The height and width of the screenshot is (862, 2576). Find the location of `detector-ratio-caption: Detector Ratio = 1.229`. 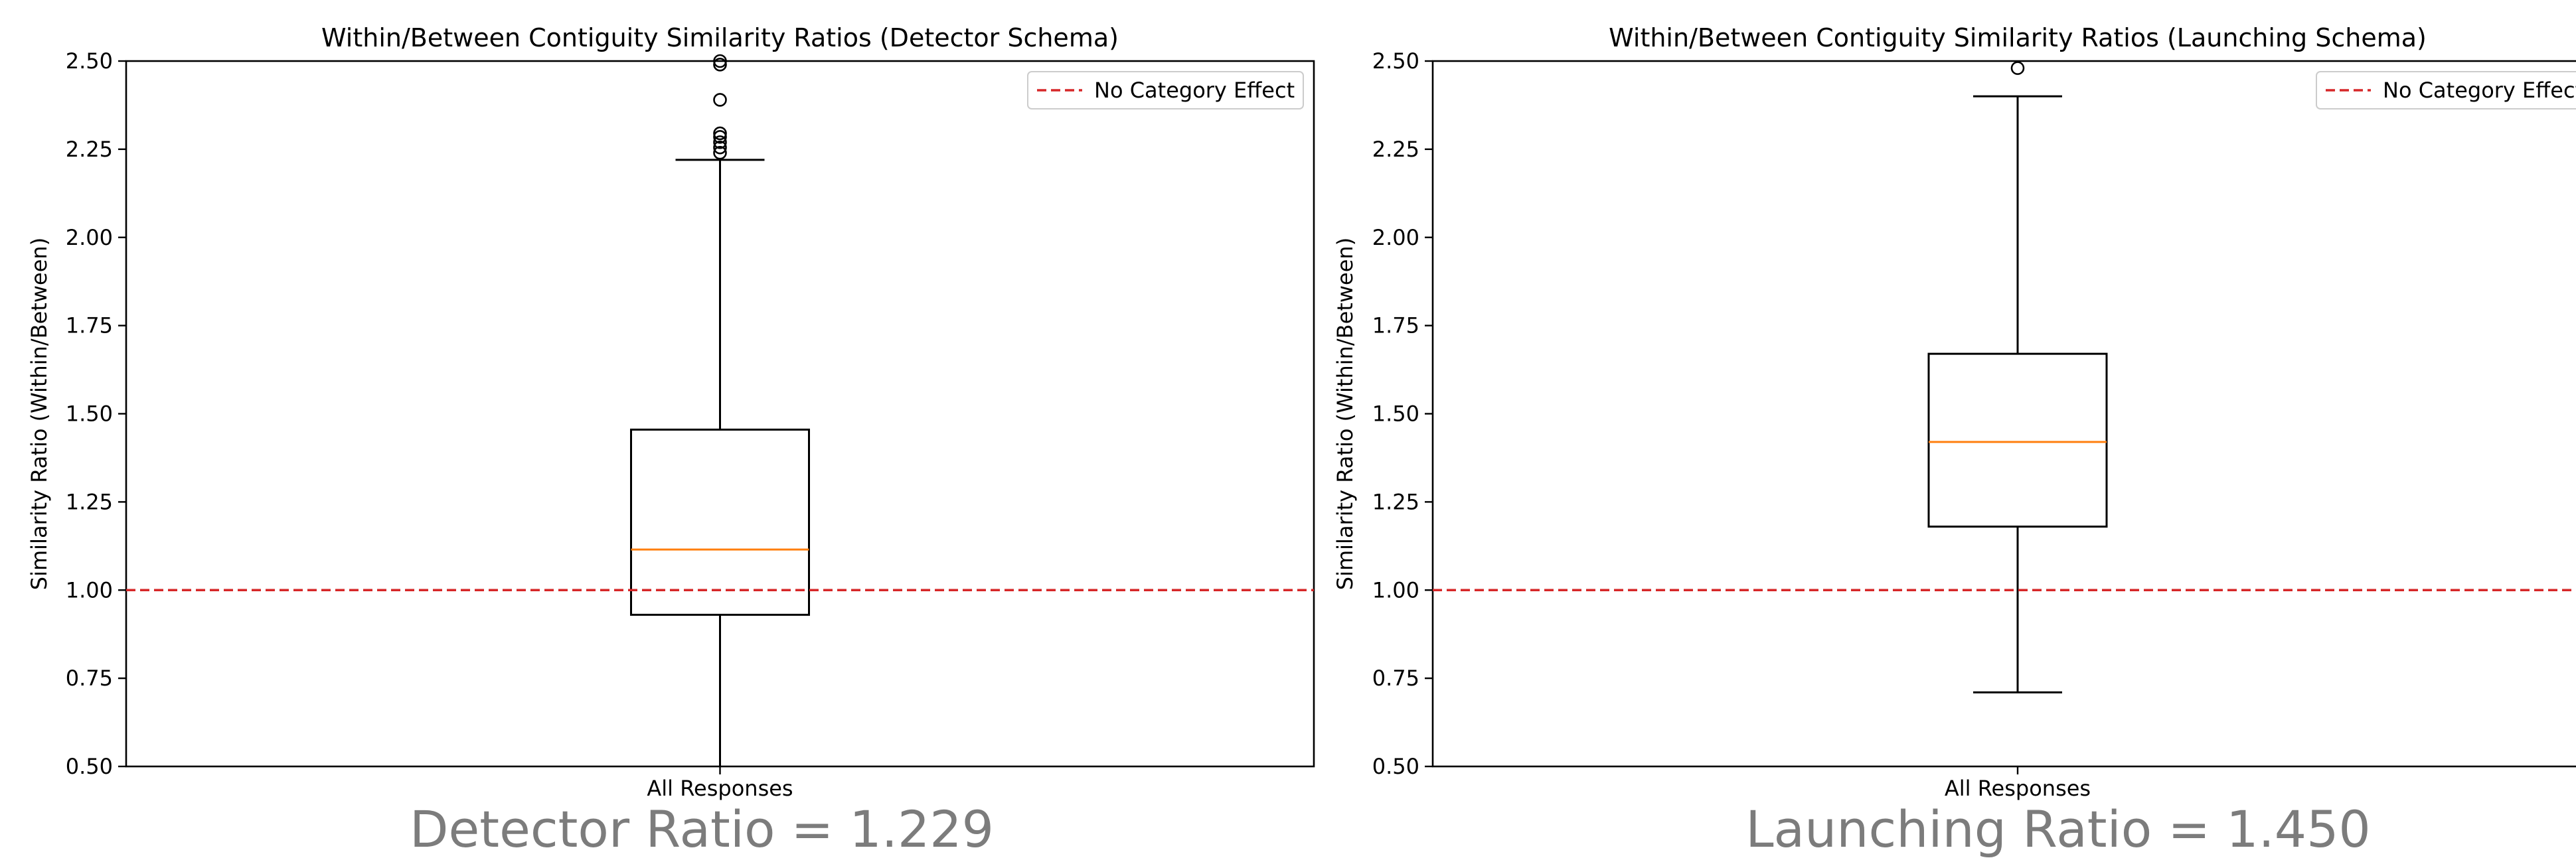

detector-ratio-caption: Detector Ratio = 1.229 is located at coordinates (702, 829).